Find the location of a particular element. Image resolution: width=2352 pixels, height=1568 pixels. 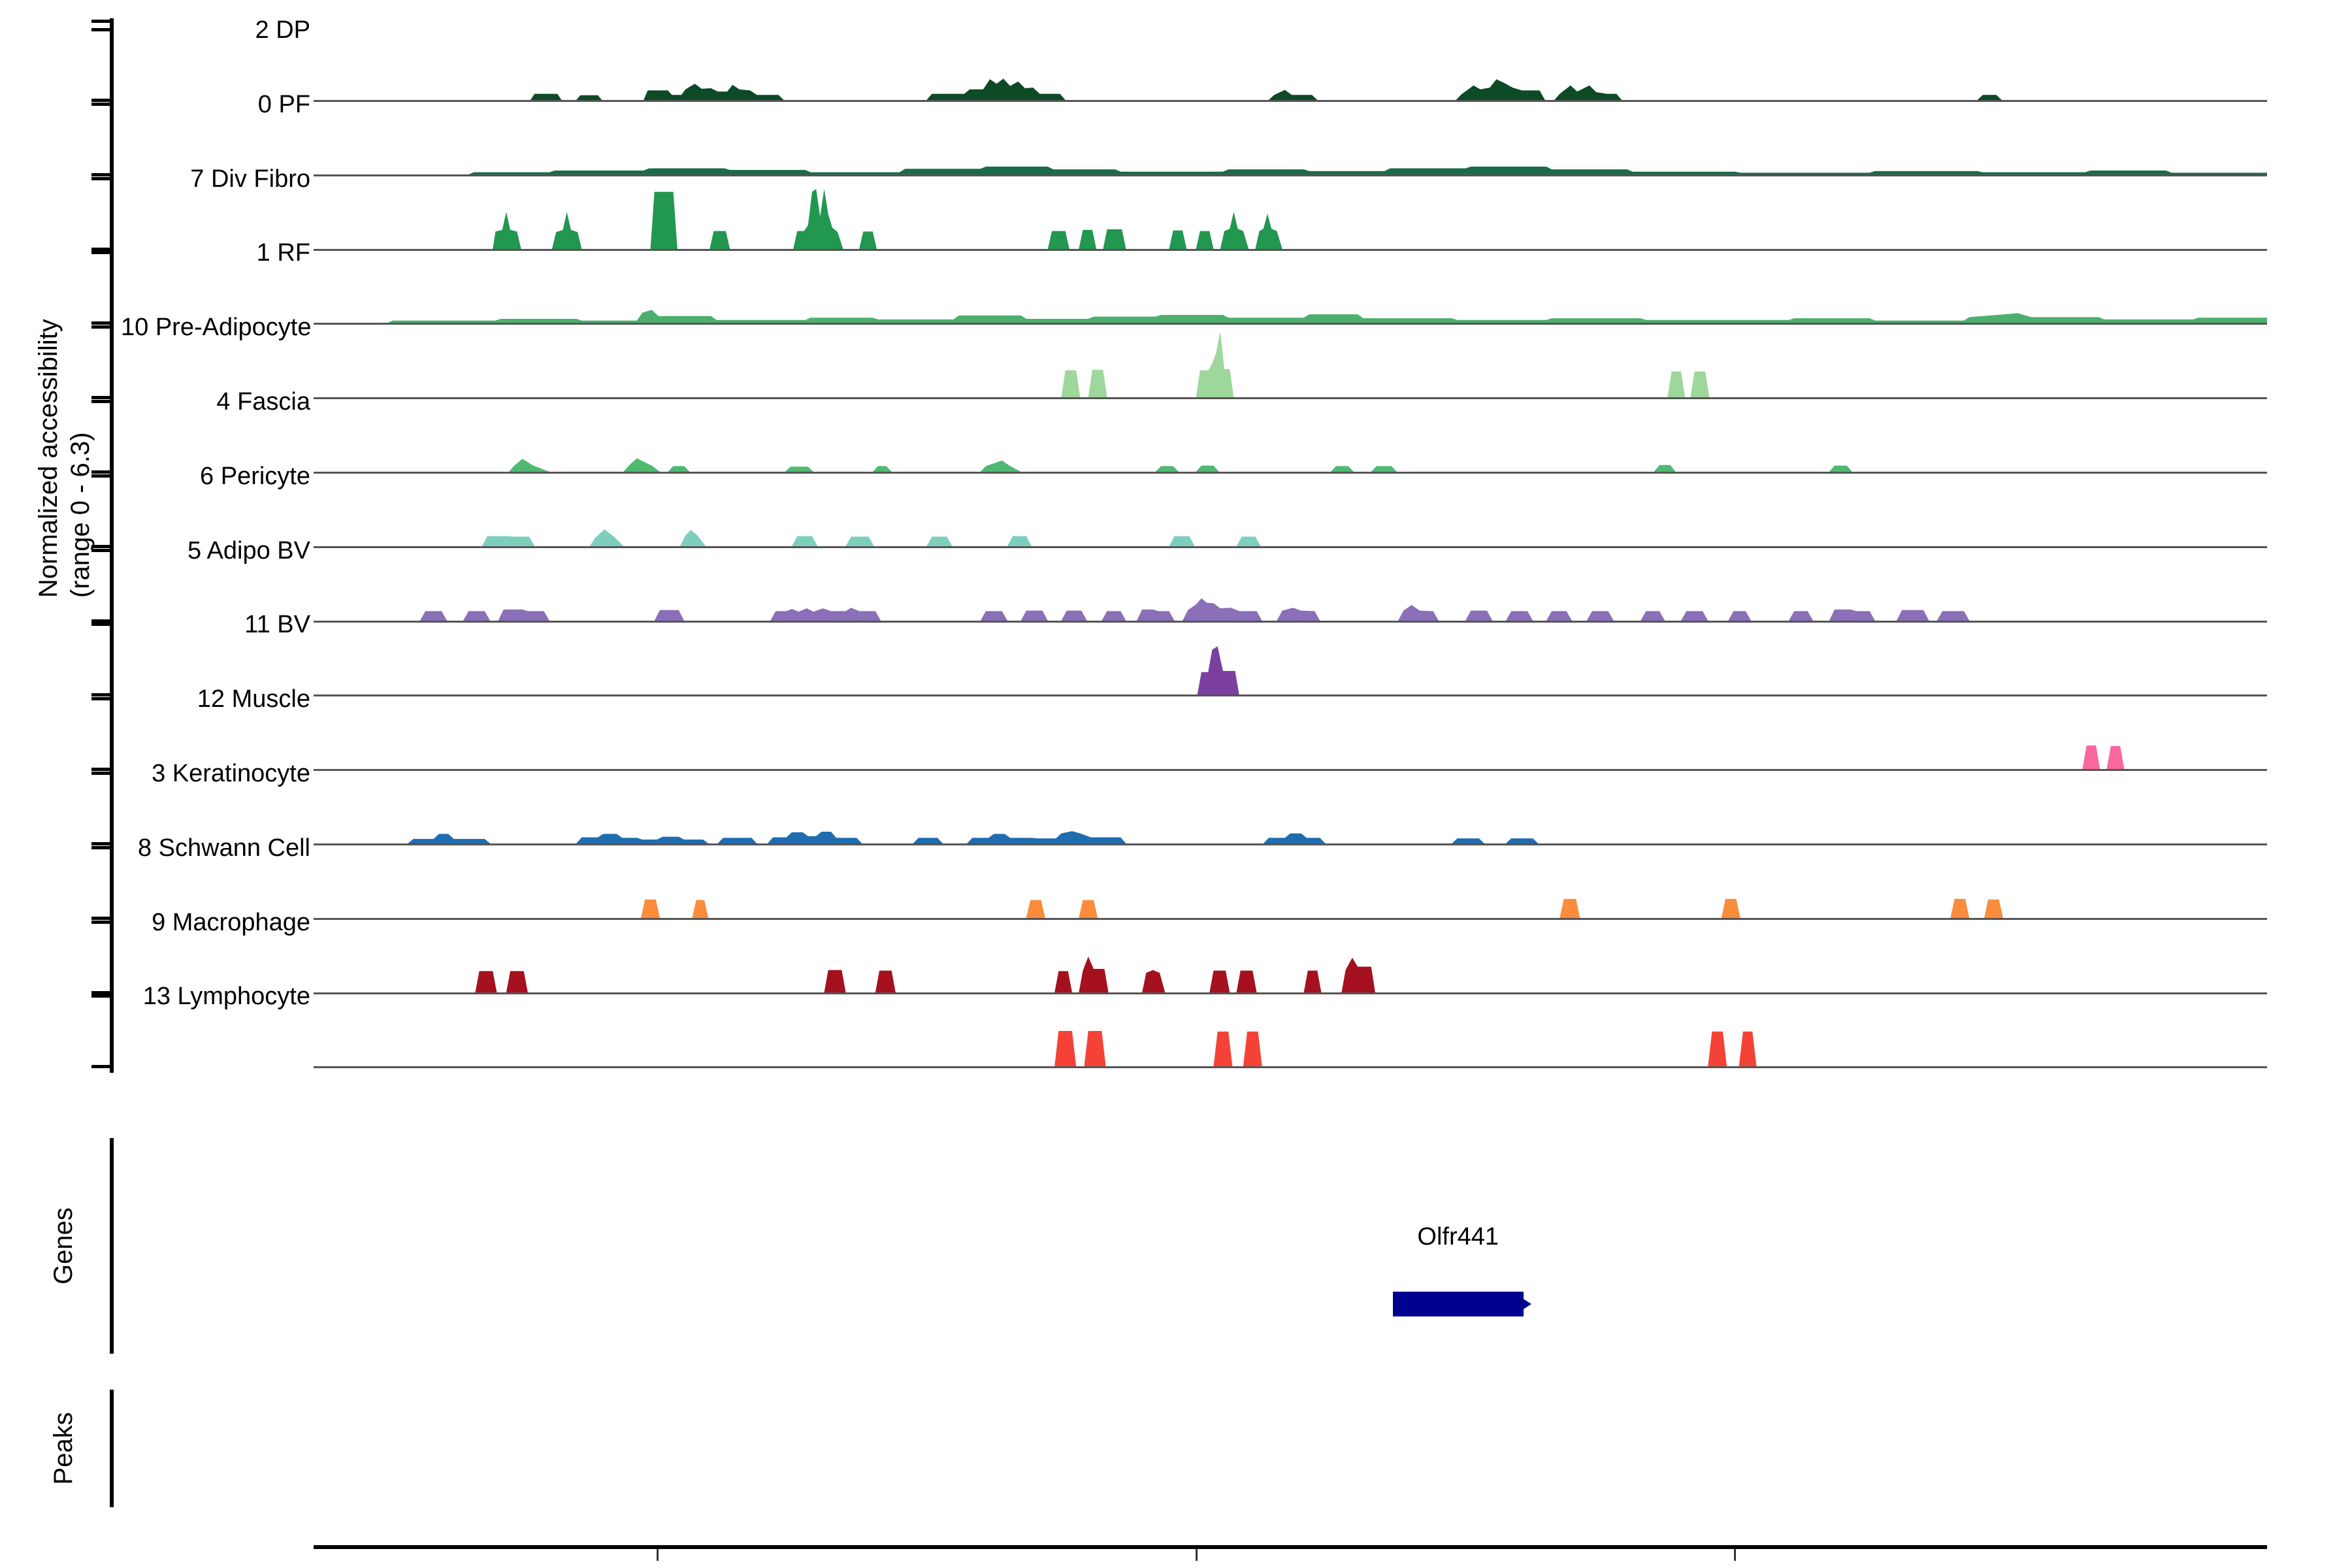

track-label-1-rf: 1 RF is located at coordinates (283, 253).